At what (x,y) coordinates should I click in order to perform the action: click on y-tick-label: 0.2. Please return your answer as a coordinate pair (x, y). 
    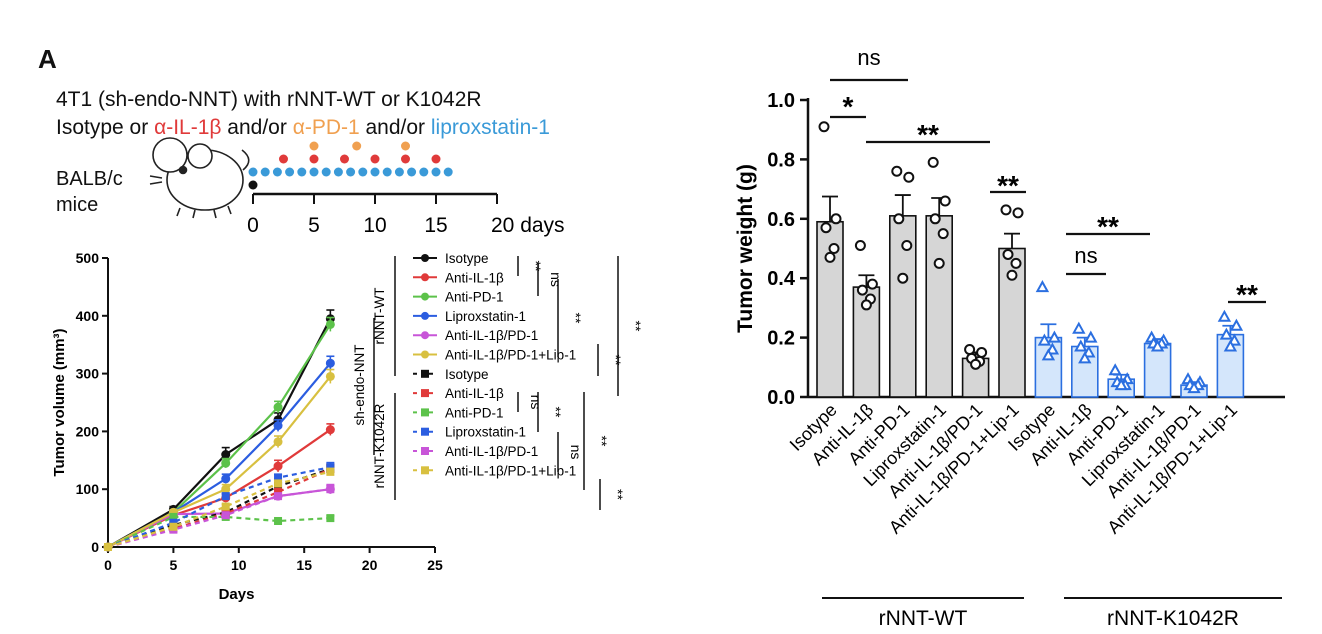
    Looking at the image, I should click on (781, 339).